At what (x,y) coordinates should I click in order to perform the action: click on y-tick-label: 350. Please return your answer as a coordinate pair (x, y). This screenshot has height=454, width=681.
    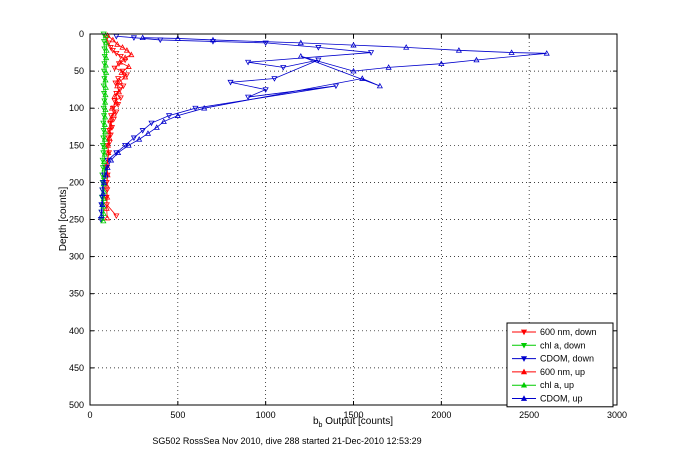
    Looking at the image, I should click on (76, 294).